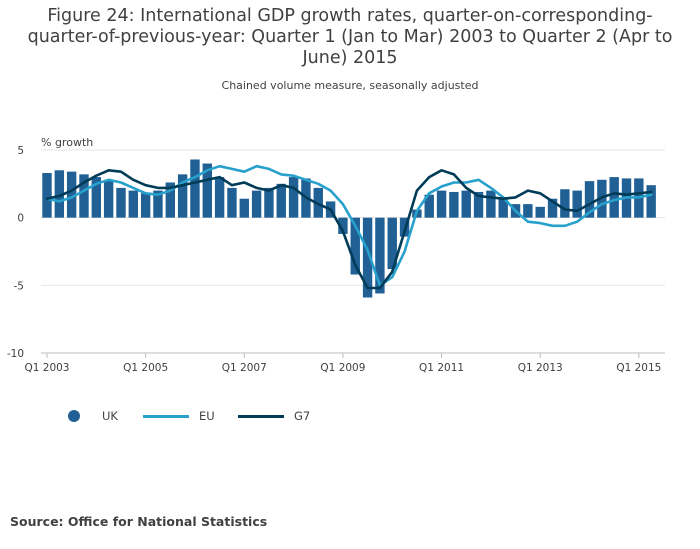 Image resolution: width=700 pixels, height=549 pixels. Describe the element at coordinates (261, 416) in the screenshot. I see `g7-legend-line-icon` at that location.